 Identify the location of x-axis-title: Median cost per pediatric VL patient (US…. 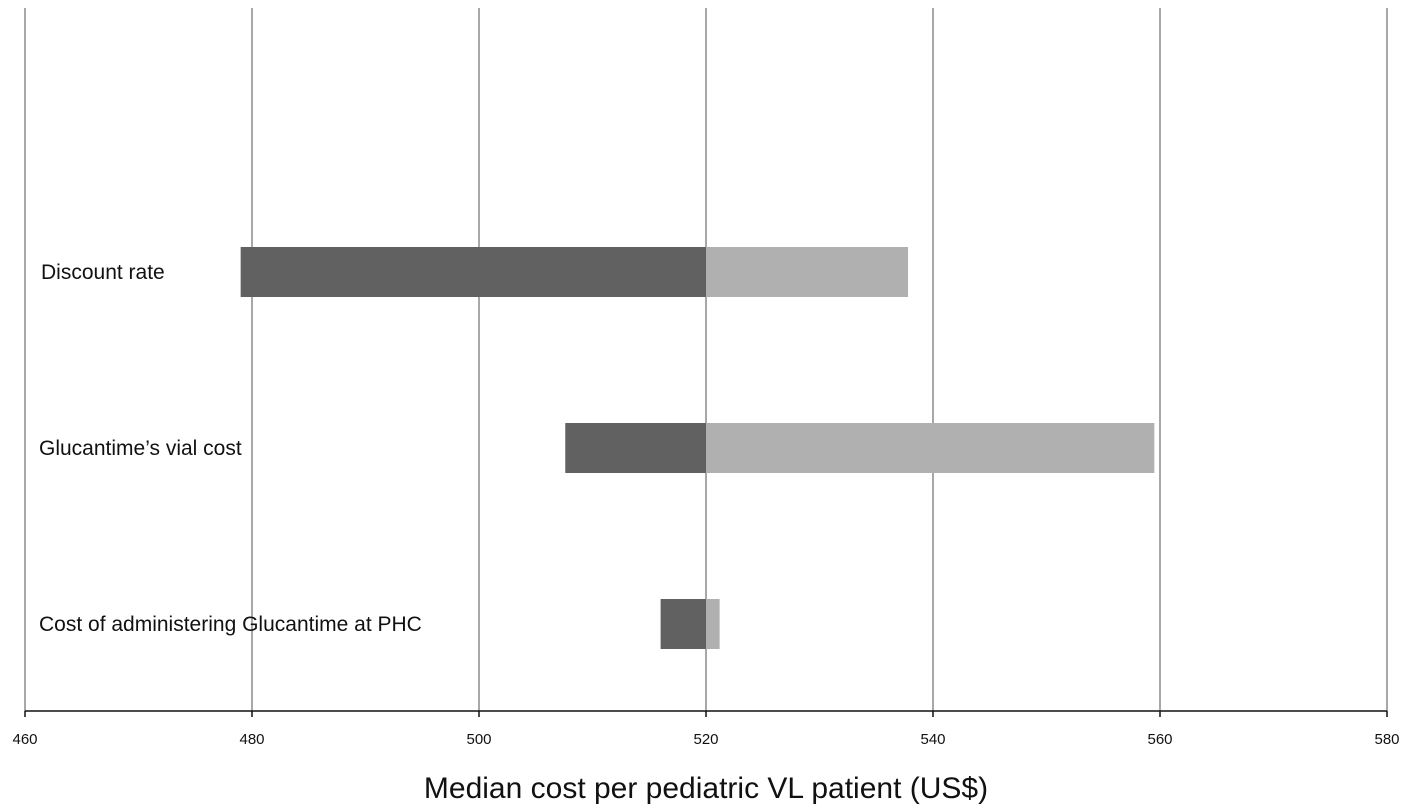
(706, 788).